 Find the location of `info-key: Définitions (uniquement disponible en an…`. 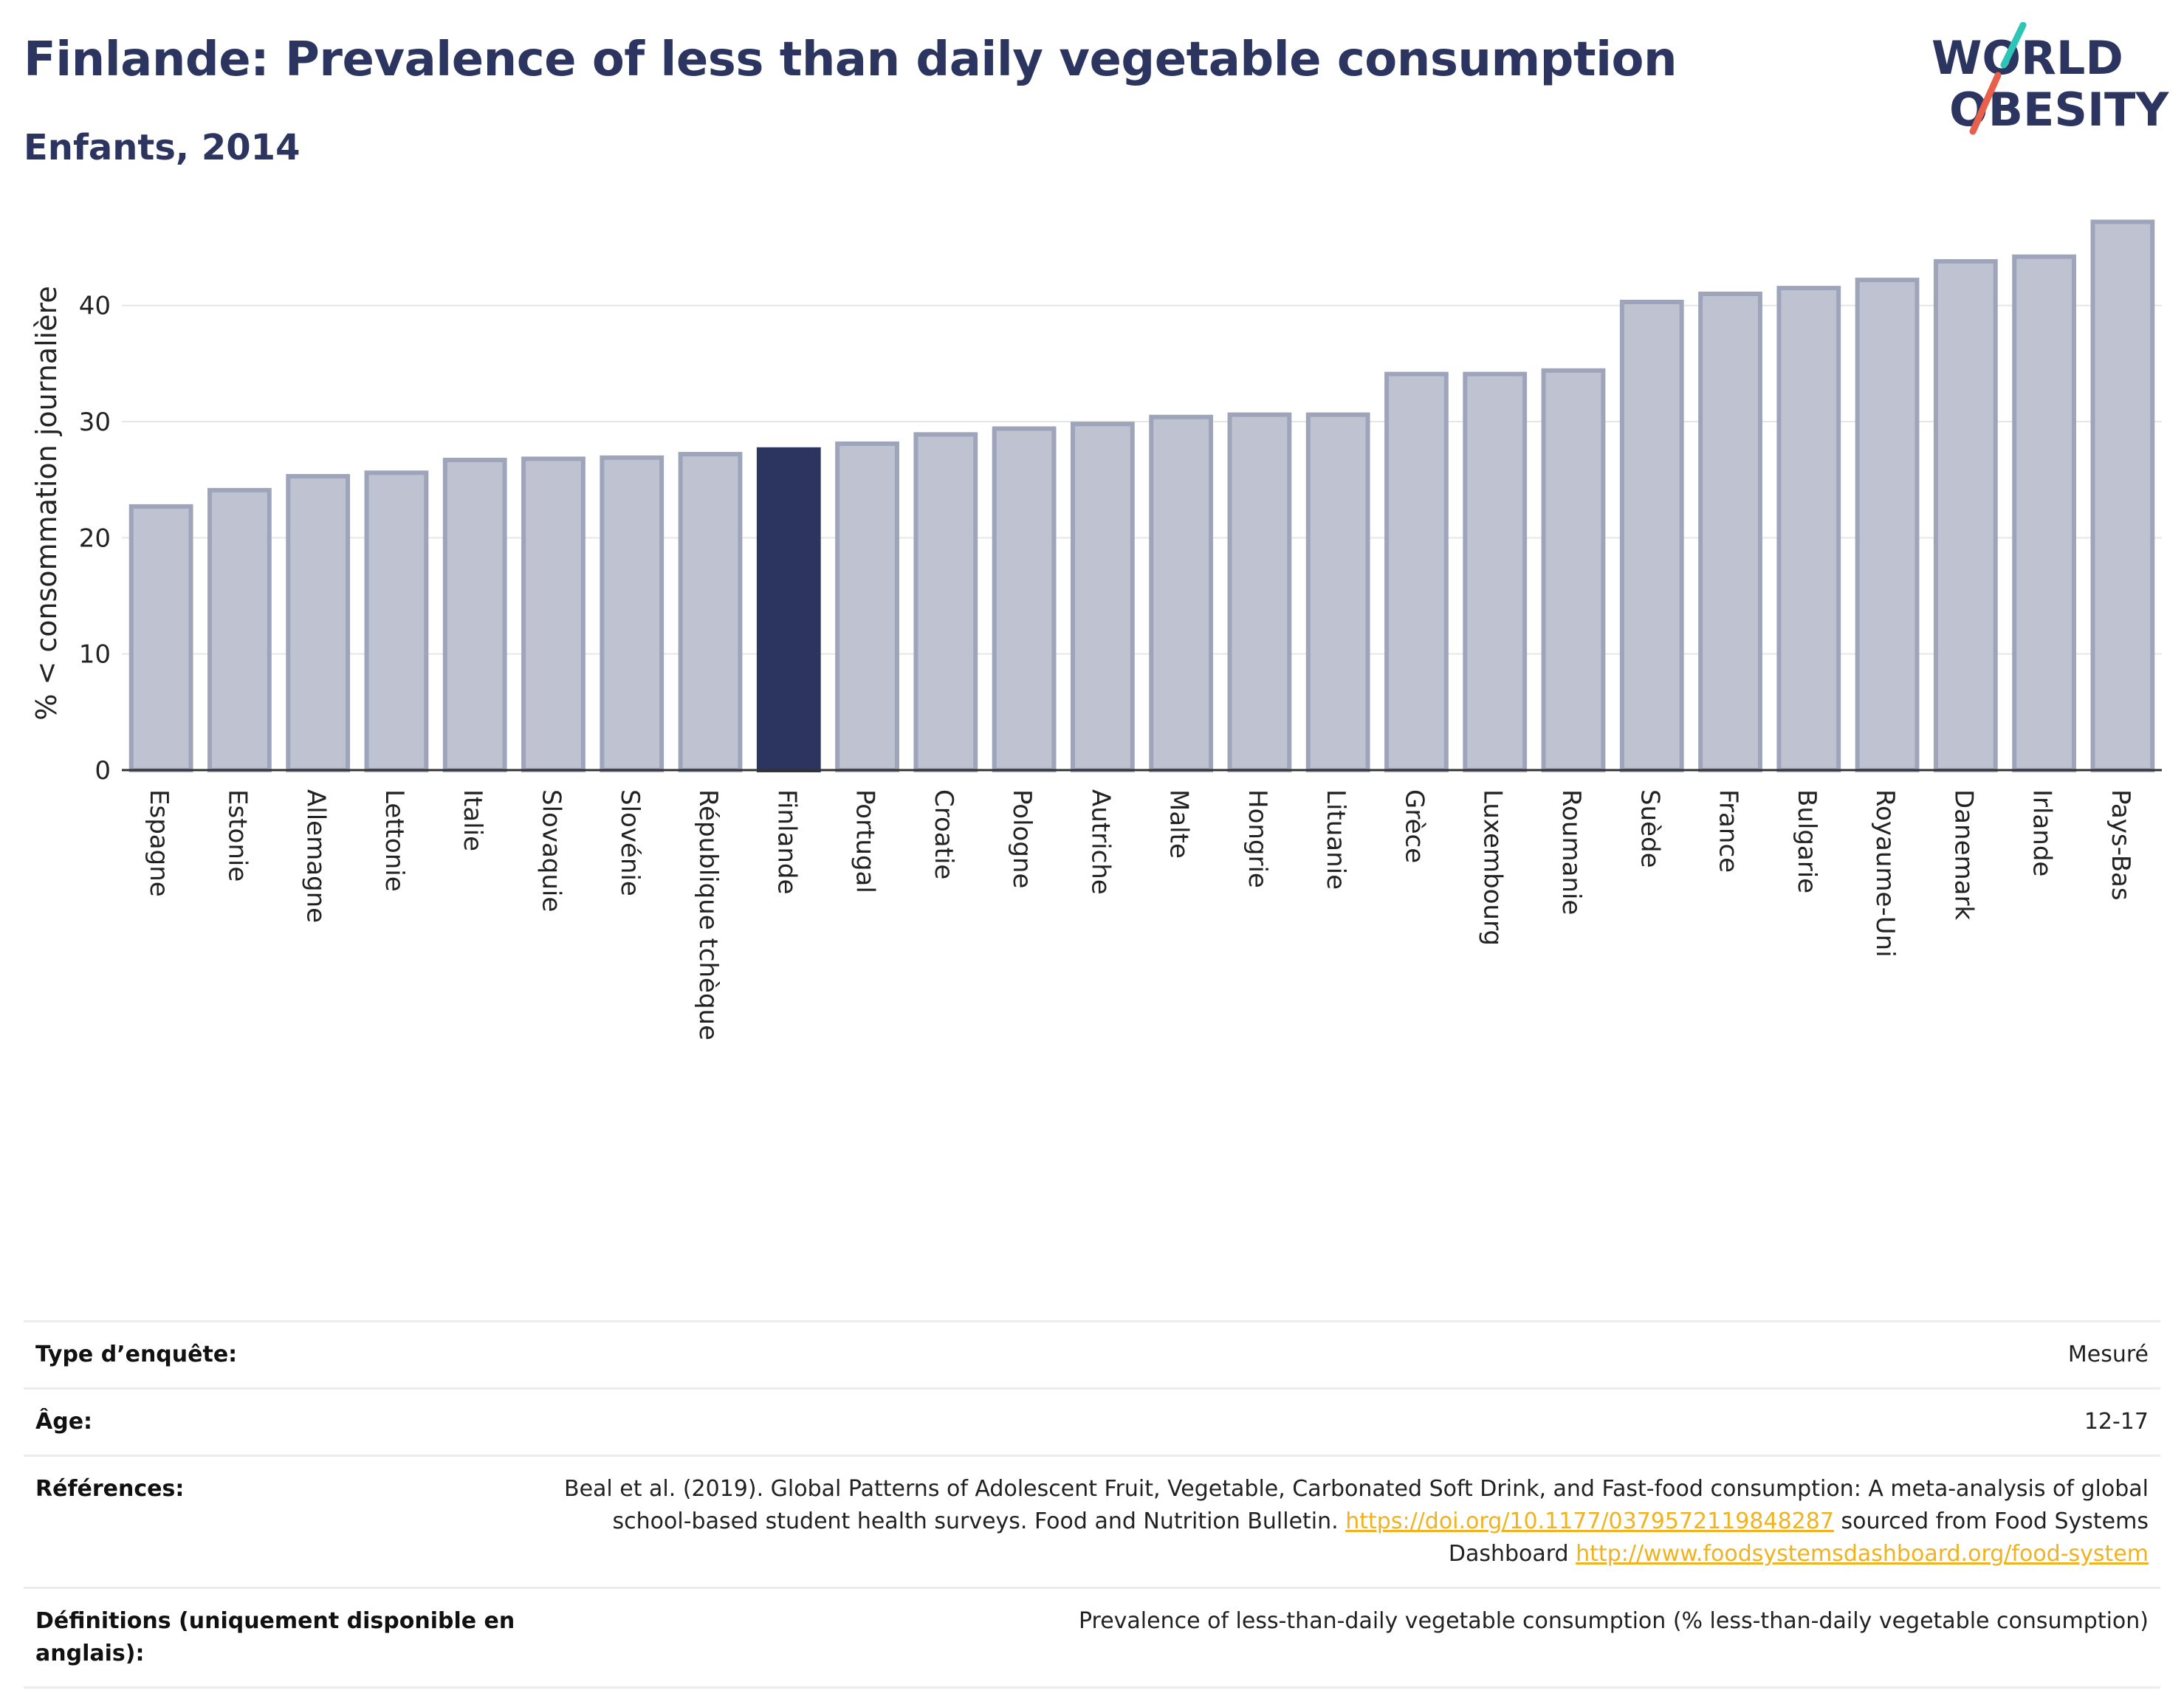

info-key: Définitions (uniquement disponible en an… is located at coordinates (275, 1637).